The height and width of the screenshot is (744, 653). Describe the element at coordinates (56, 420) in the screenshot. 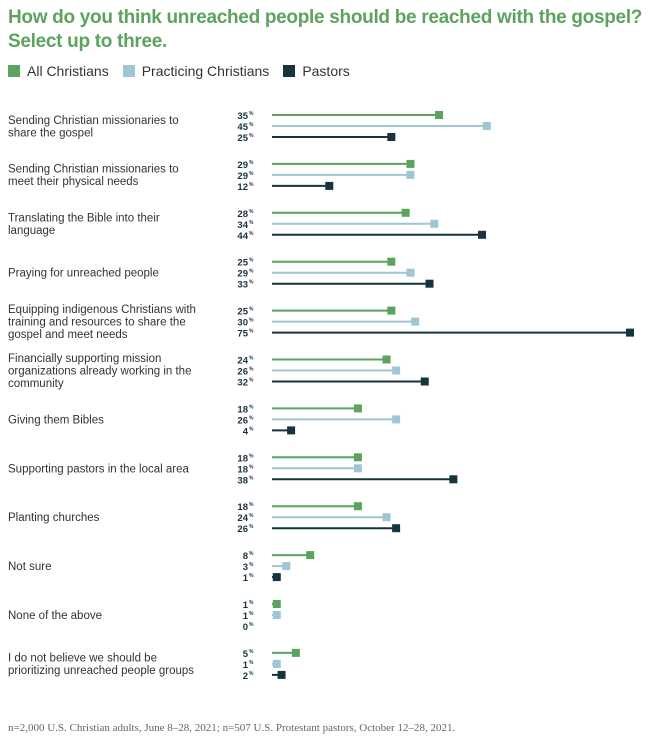

I see `category-label: Giving them Bibles` at that location.